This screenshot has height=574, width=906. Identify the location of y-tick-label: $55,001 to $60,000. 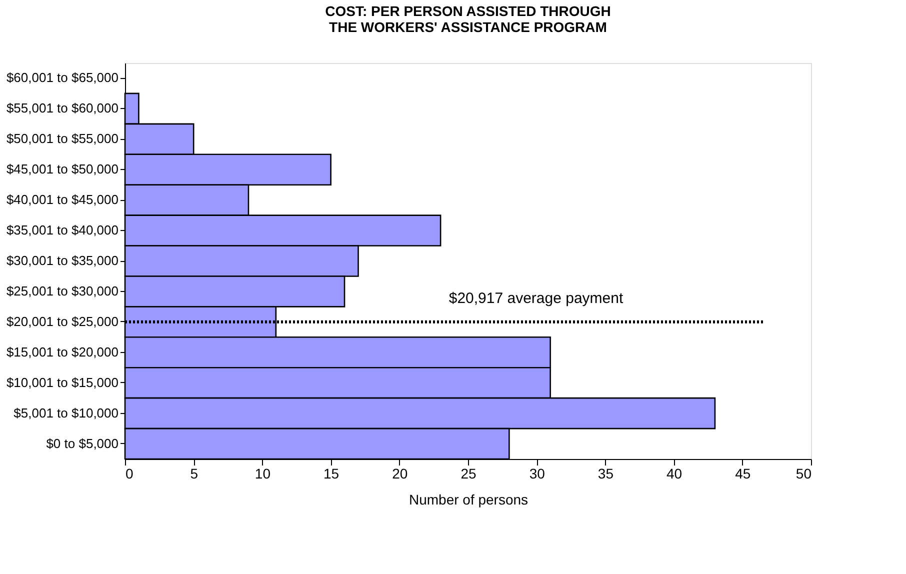
(62, 108).